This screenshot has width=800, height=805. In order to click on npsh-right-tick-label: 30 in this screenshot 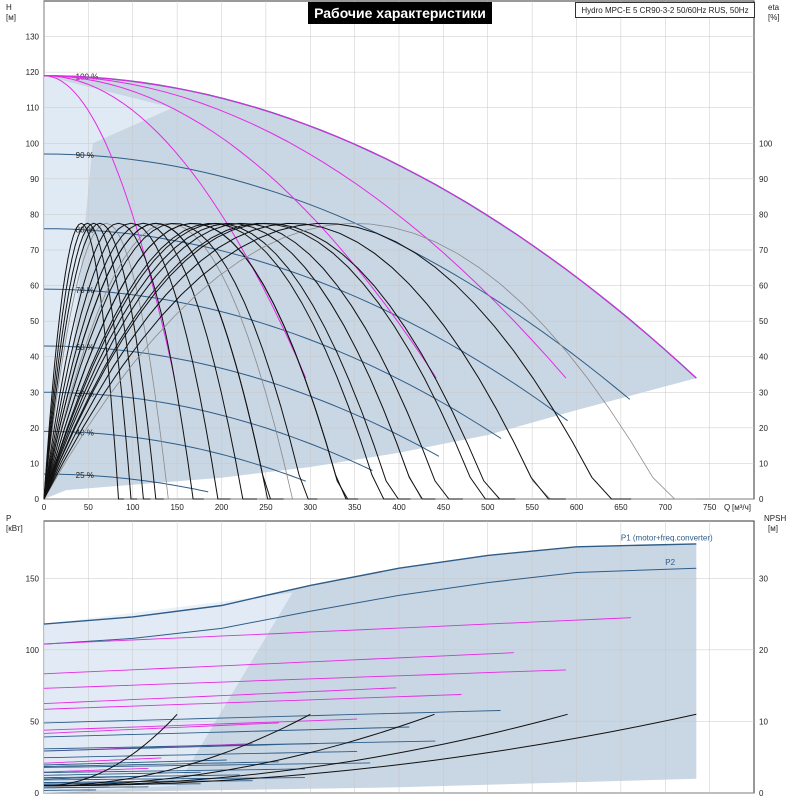, I will do `click(763, 578)`.